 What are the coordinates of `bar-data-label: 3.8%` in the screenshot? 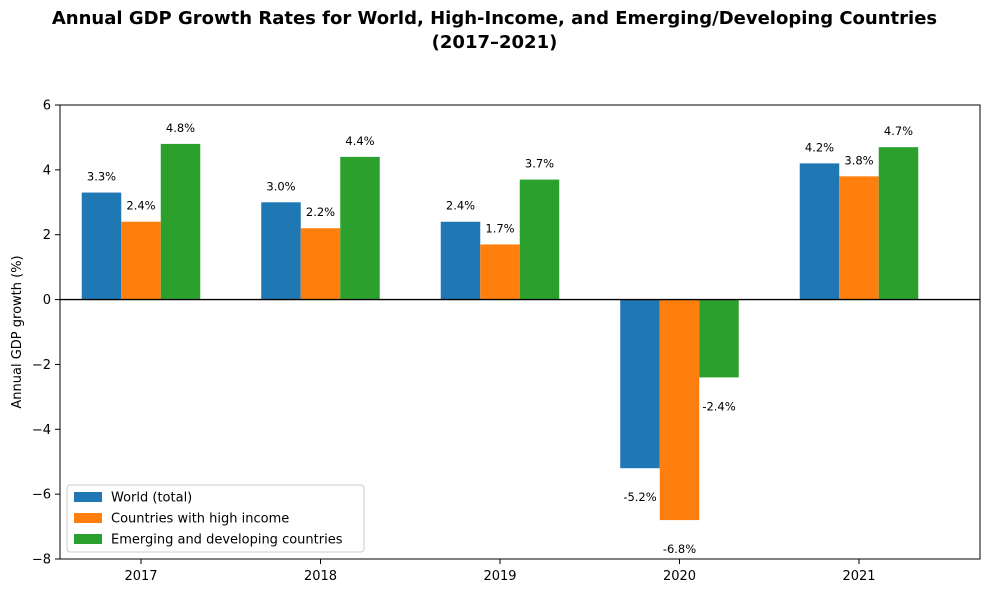 It's located at (858, 160).